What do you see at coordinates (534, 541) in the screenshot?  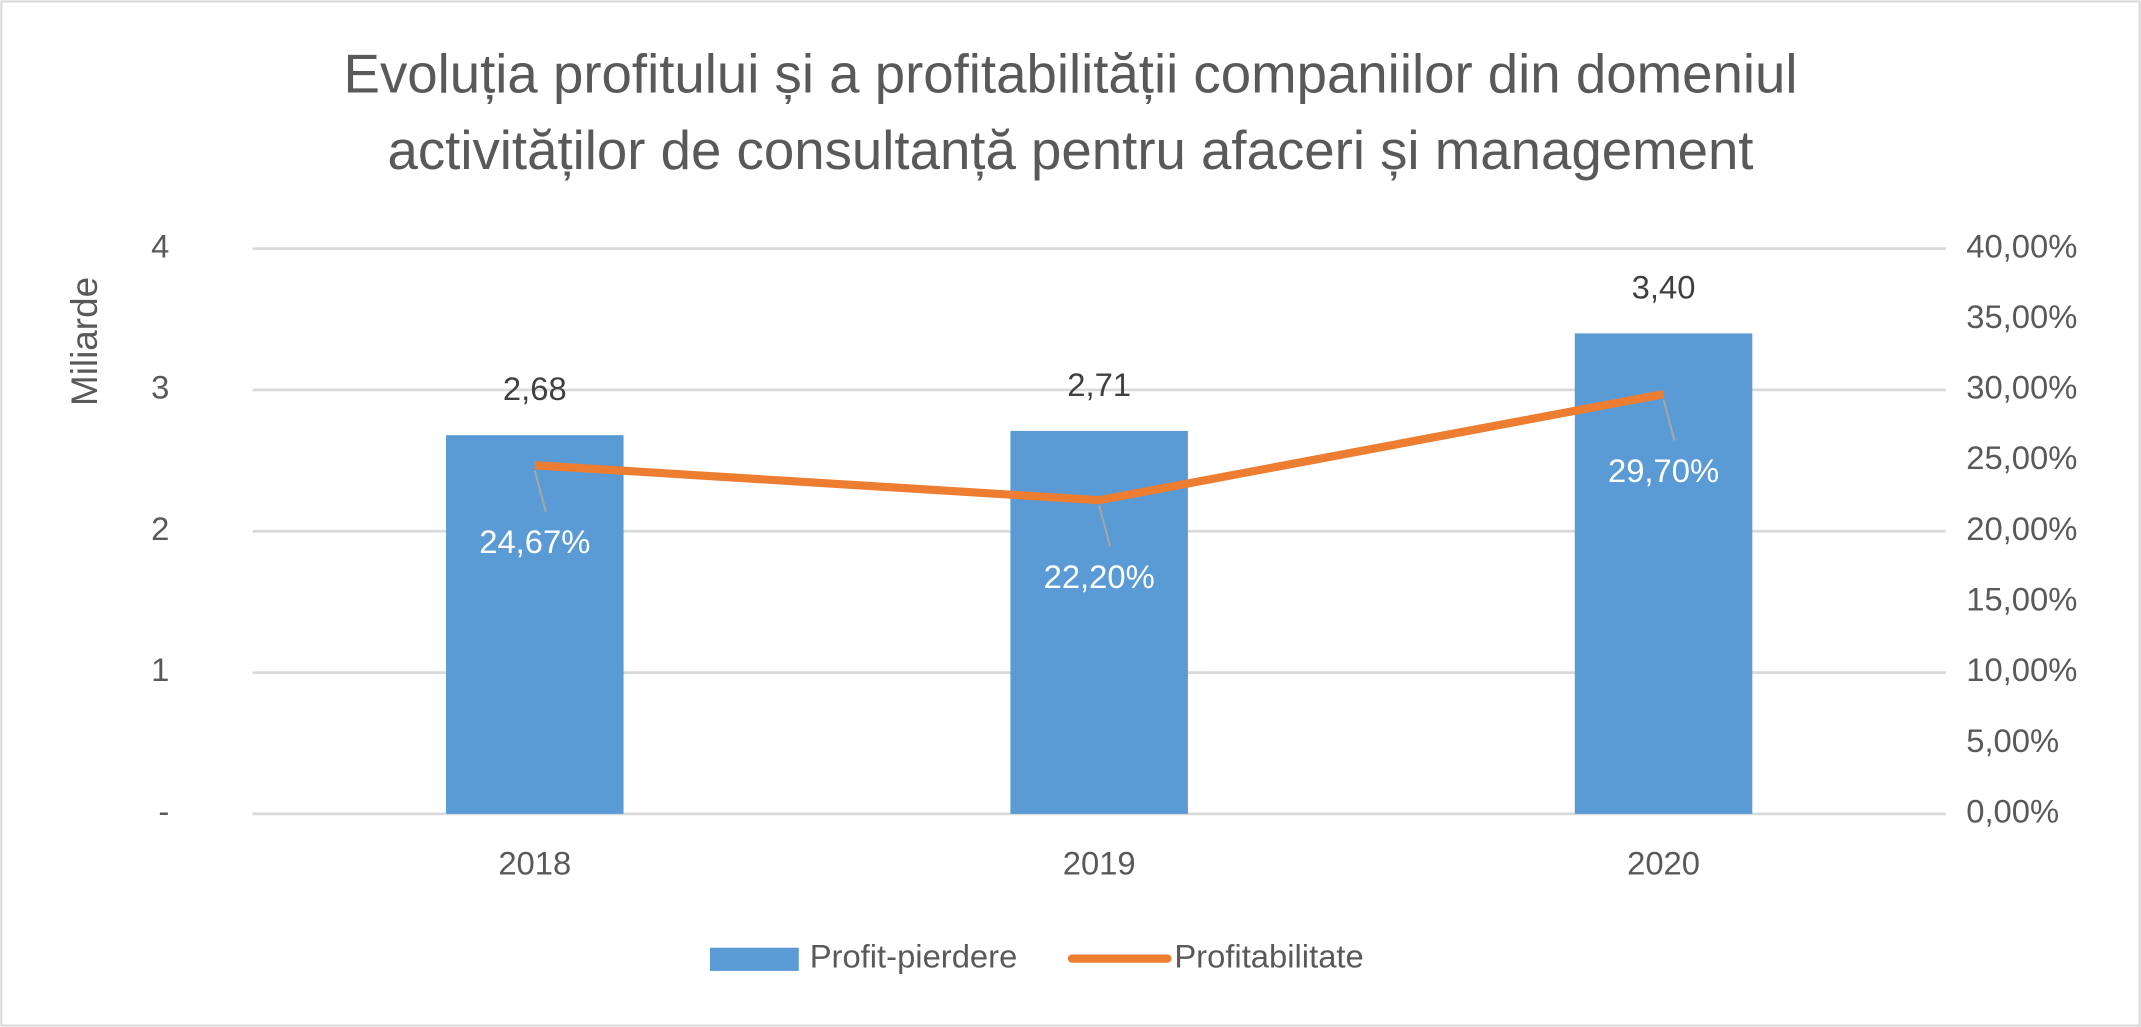 I see `line-value-label: 24,67%` at bounding box center [534, 541].